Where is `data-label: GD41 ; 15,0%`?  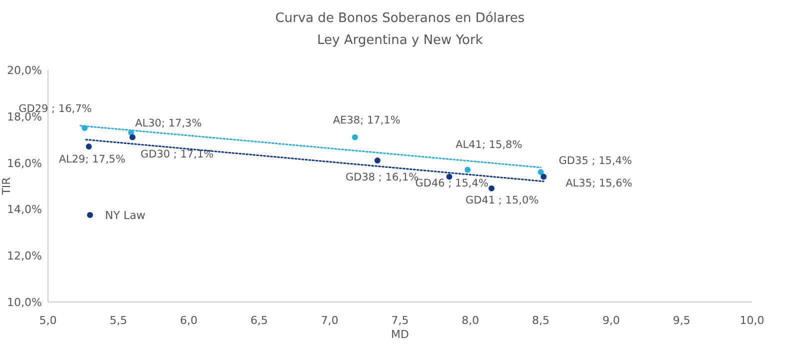
data-label: GD41 ; 15,0% is located at coordinates (502, 200).